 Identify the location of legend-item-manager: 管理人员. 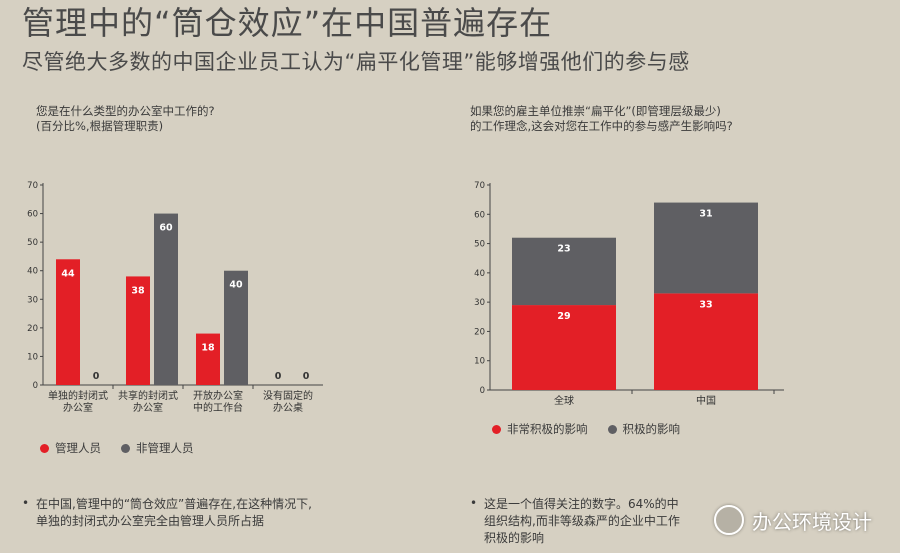
(70, 448).